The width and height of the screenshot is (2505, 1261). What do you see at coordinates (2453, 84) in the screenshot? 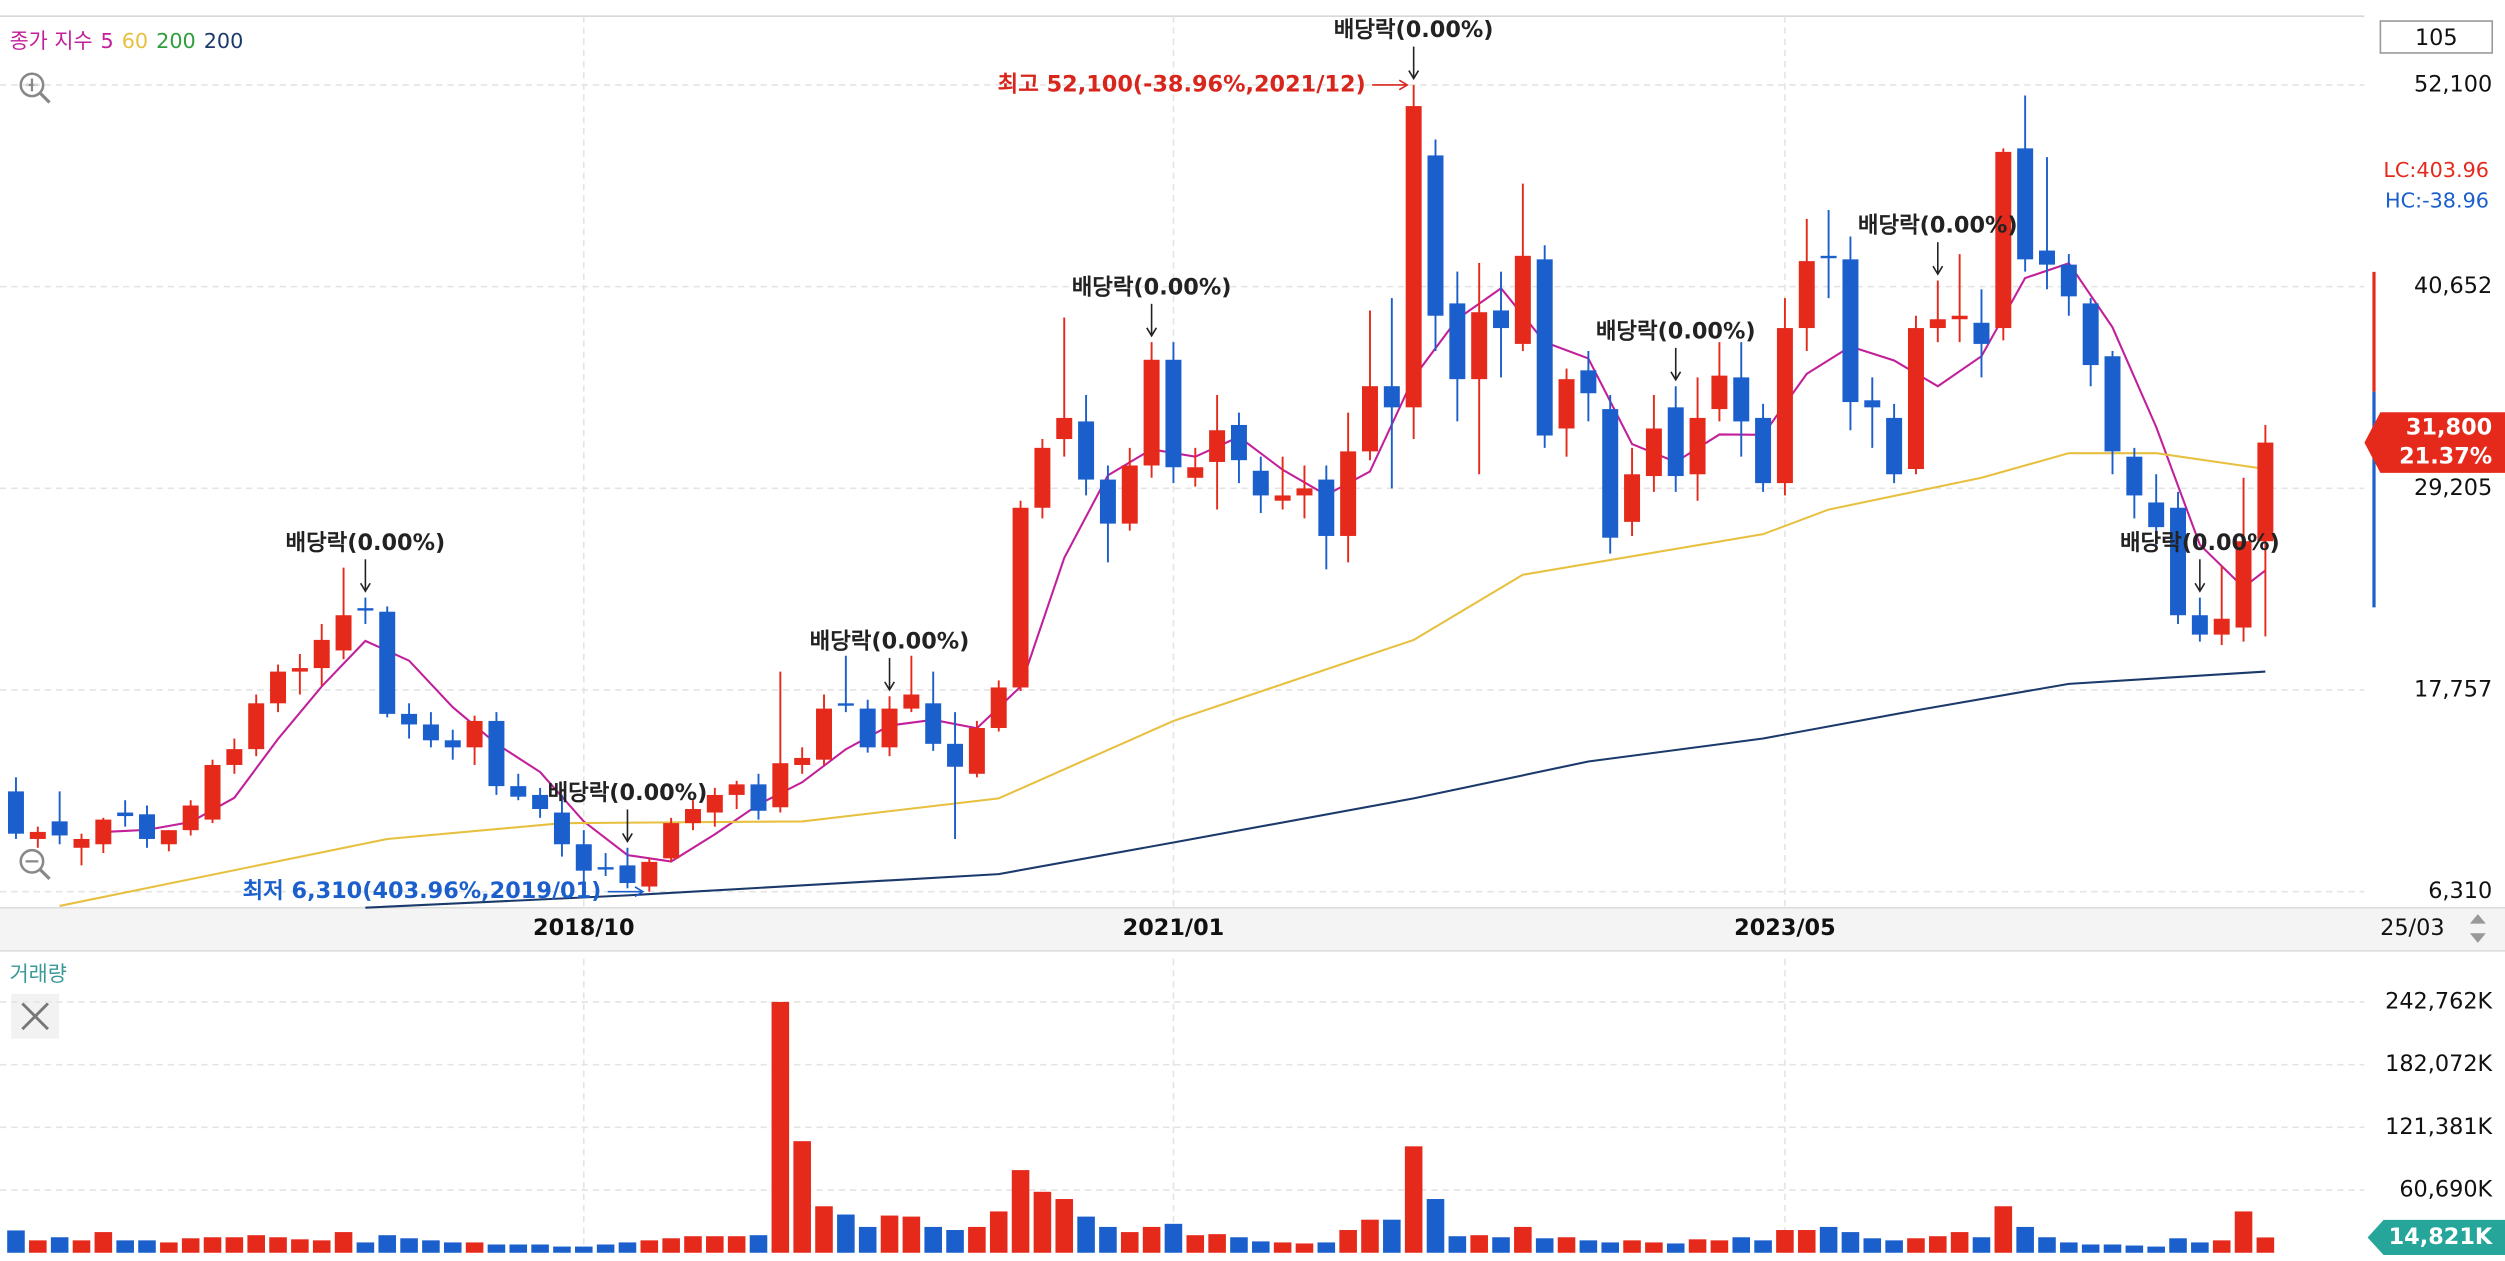
I see `y-tick-label: 52,100` at bounding box center [2453, 84].